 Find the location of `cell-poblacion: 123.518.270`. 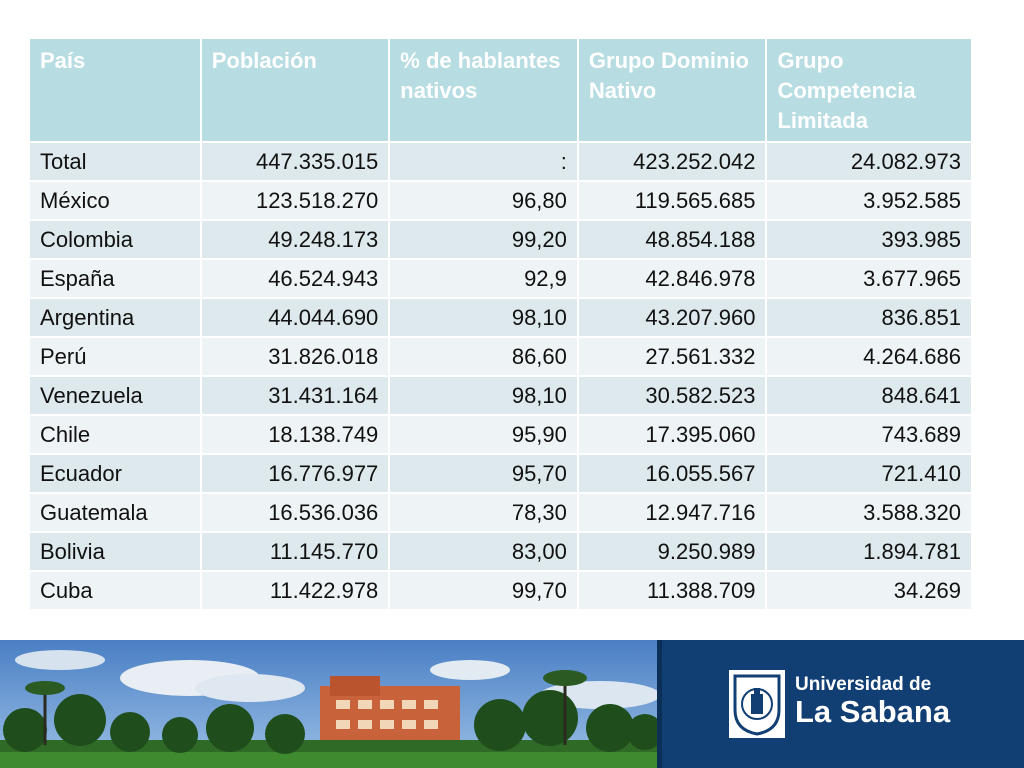

cell-poblacion: 123.518.270 is located at coordinates (295, 200).